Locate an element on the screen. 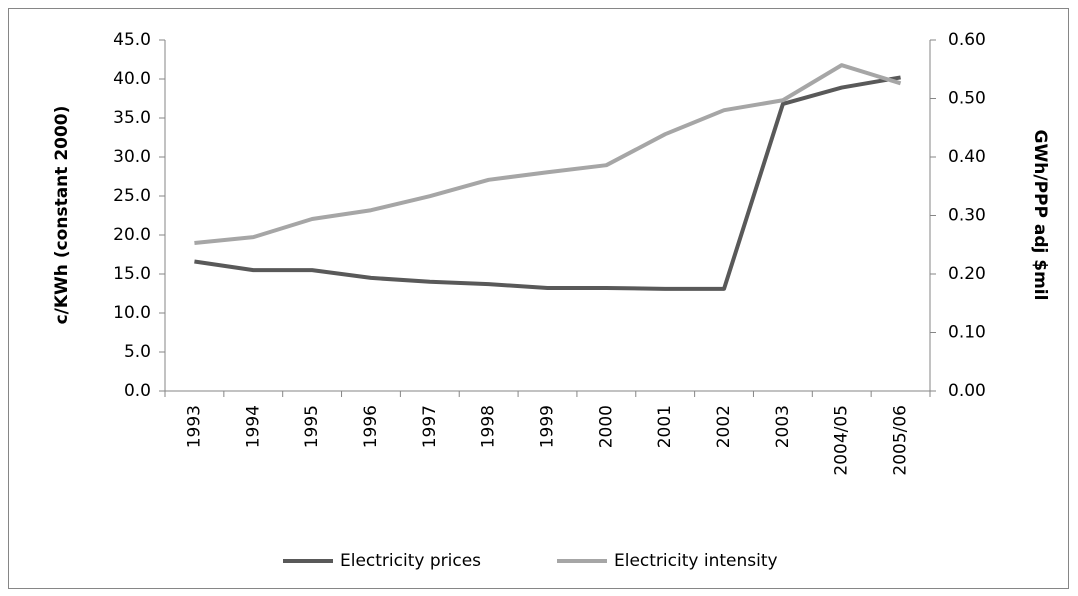 Image resolution: width=1078 pixels, height=596 pixels. y2-tick-label: 0.10 is located at coordinates (967, 333).